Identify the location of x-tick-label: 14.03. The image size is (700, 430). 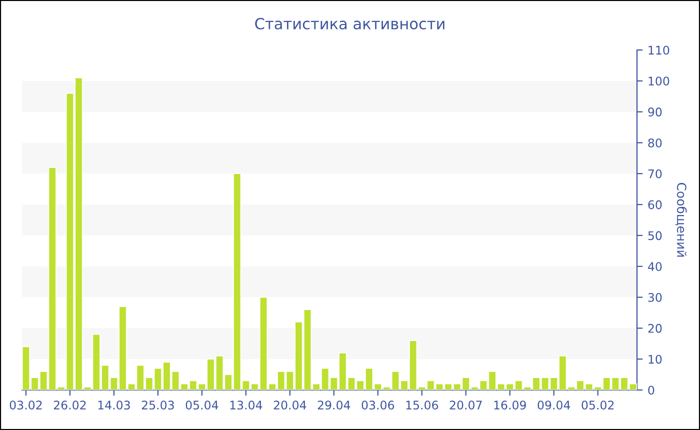
(114, 405).